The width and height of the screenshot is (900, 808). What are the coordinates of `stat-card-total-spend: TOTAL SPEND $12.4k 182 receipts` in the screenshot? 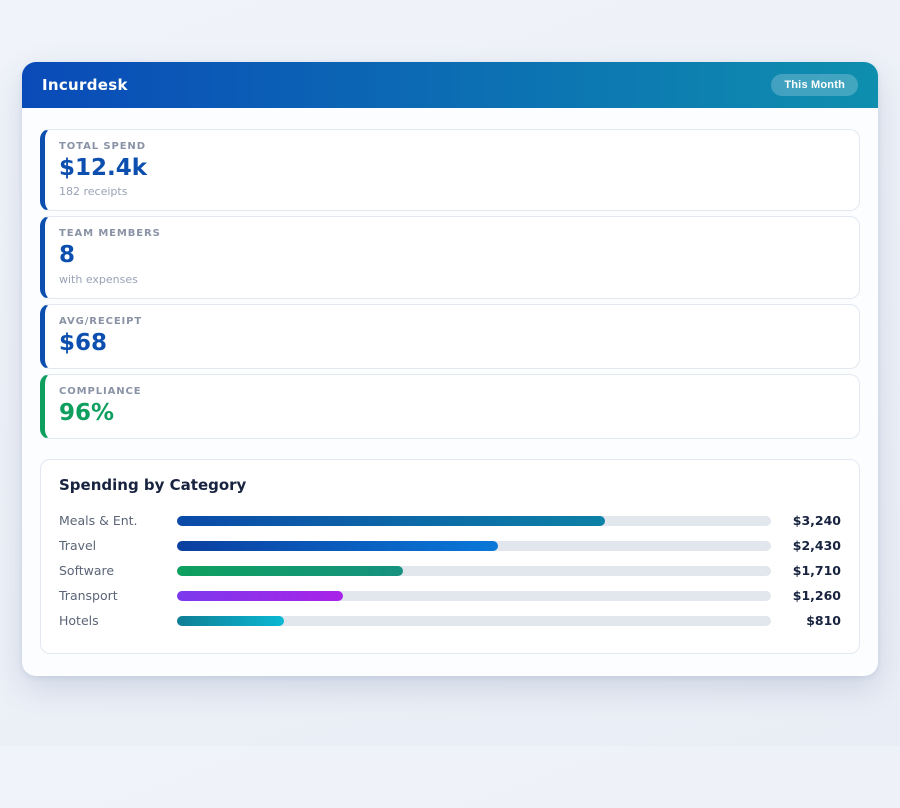 It's located at (450, 170).